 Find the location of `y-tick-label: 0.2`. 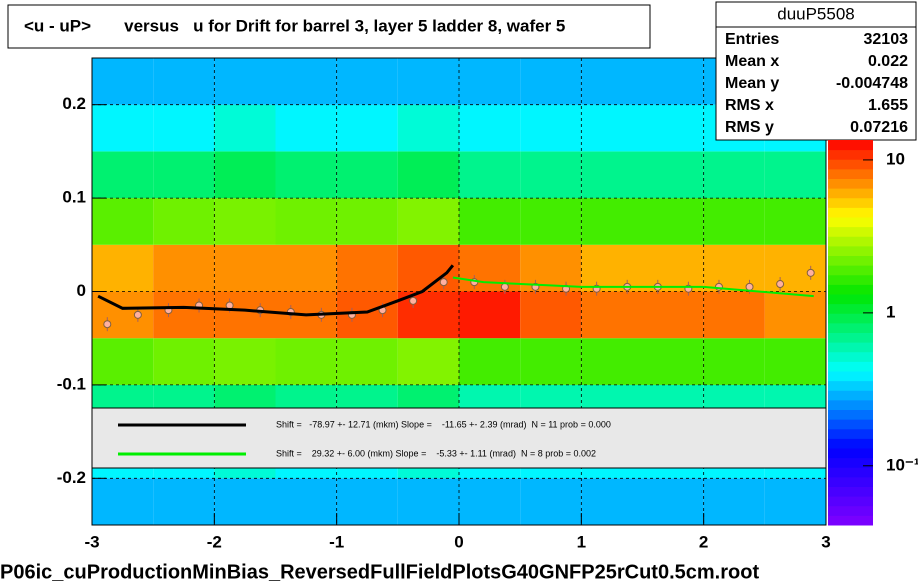

y-tick-label: 0.2 is located at coordinates (74, 103).